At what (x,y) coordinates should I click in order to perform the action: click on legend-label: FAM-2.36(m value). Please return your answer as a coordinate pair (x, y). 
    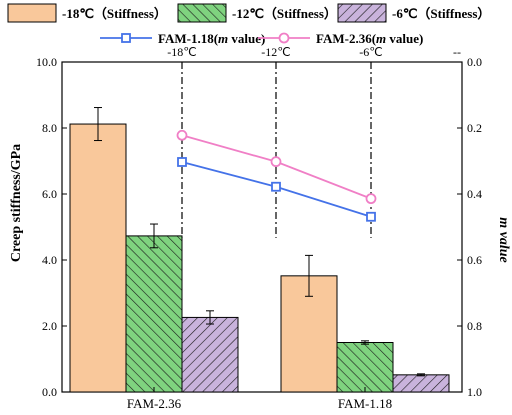
    Looking at the image, I should click on (369, 38).